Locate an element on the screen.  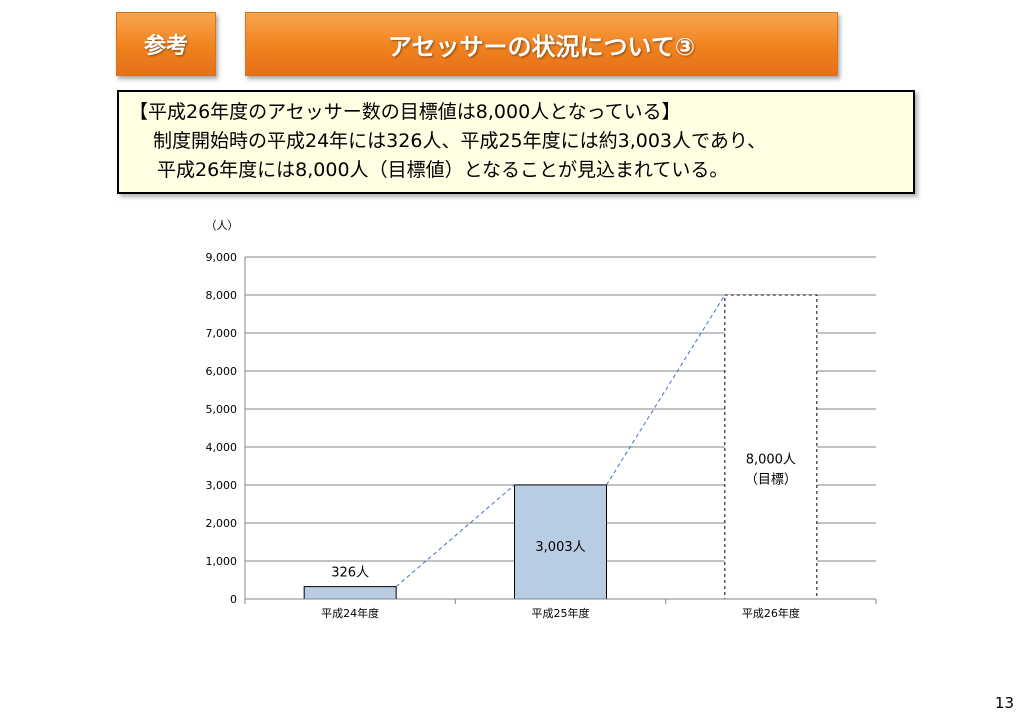
y-tick-label: 2,000 is located at coordinates (222, 523).